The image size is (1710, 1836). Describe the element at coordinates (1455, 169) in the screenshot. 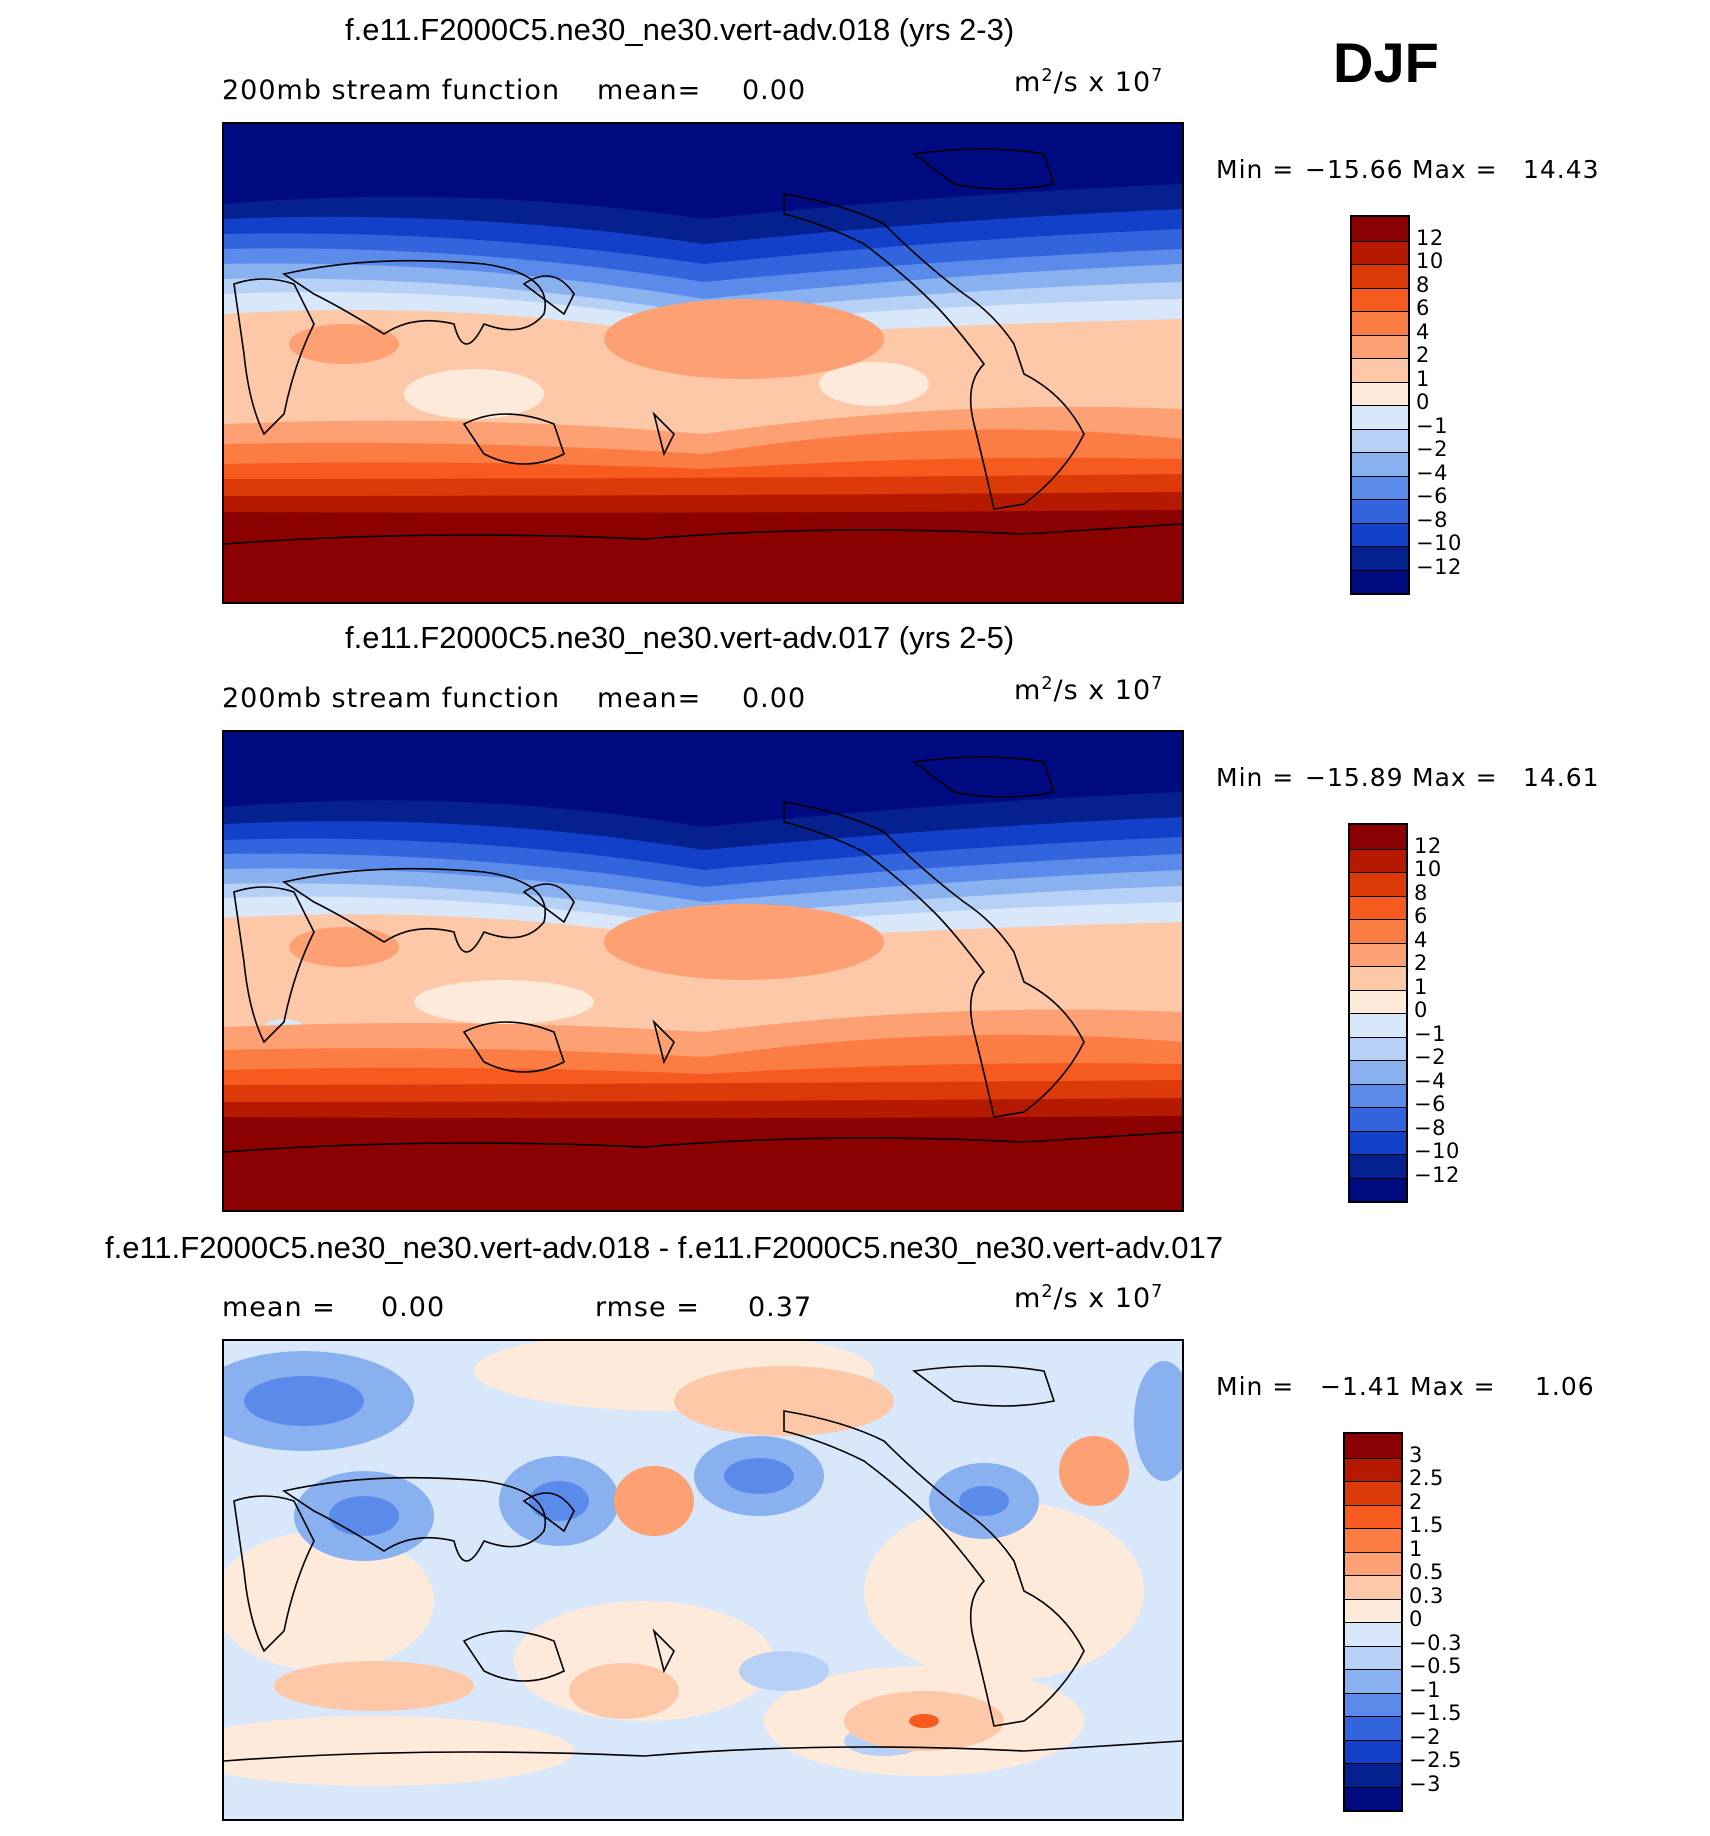

I see `panel-1-max-label: Max =` at that location.